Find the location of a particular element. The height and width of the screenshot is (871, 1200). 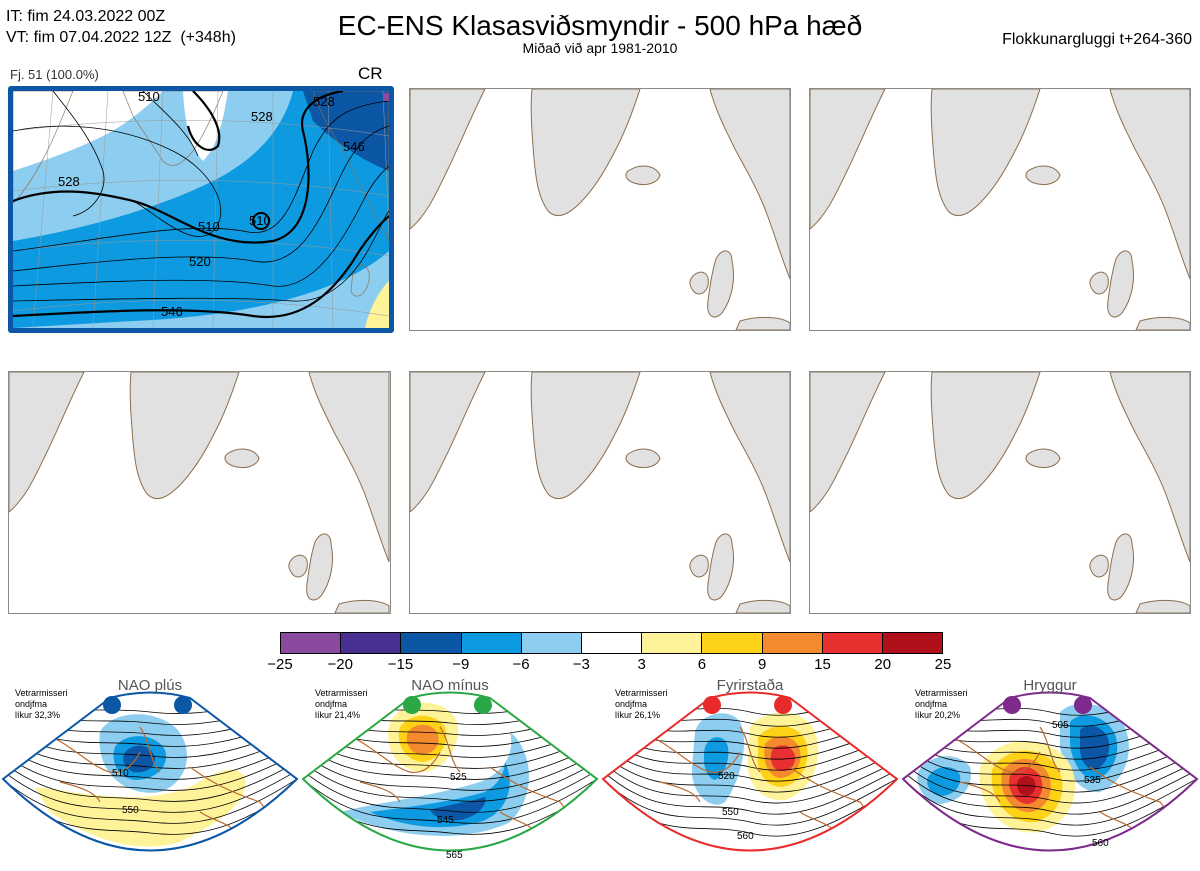

cluster-member-count: Fj. 51 (100.0%) is located at coordinates (54, 74).